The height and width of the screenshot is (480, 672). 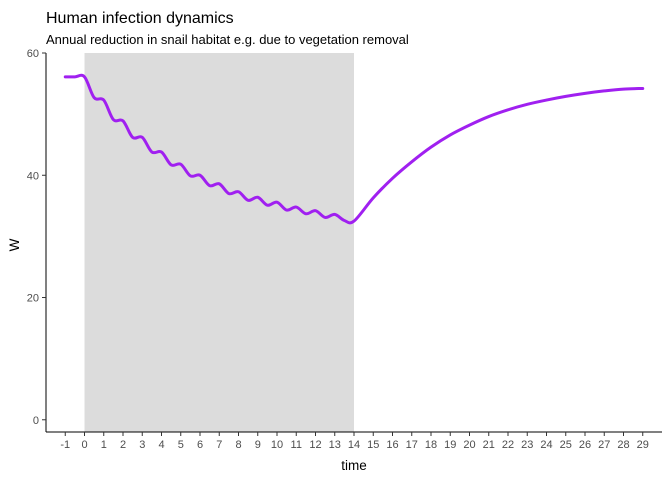 I want to click on x-tick-label: 22, so click(x=508, y=445).